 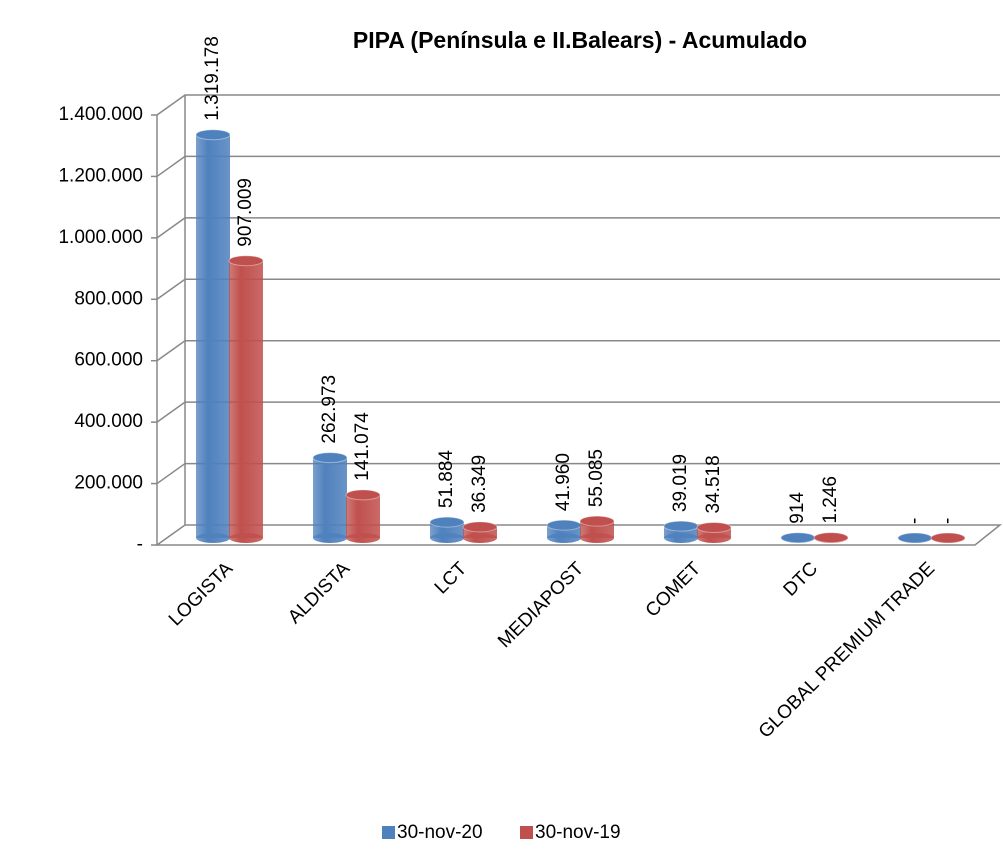 I want to click on value-label: 39.019, so click(x=680, y=483).